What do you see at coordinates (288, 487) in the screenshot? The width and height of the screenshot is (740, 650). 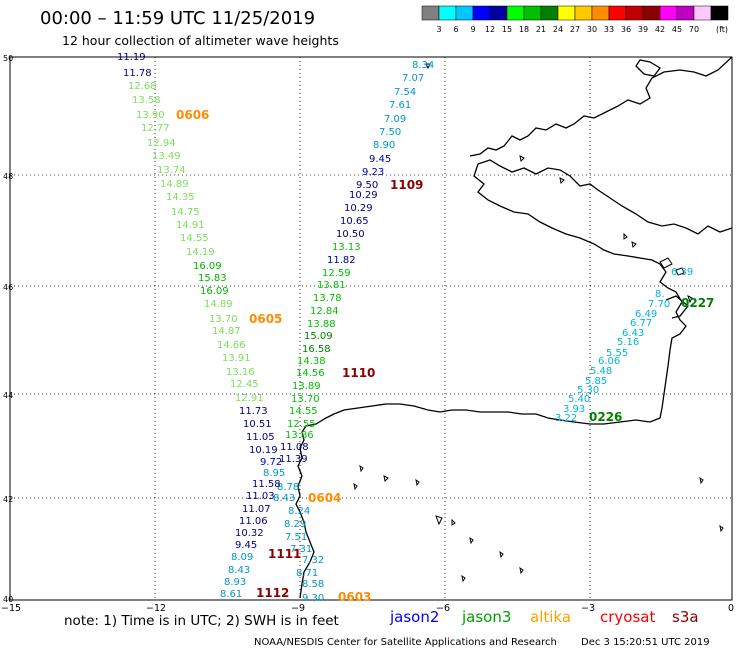 I see `wave-height-label: 8.78` at bounding box center [288, 487].